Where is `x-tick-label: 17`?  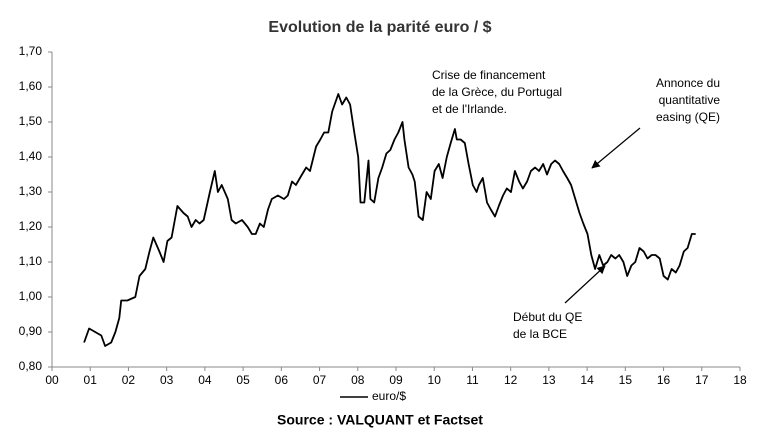
x-tick-label: 17 is located at coordinates (702, 380).